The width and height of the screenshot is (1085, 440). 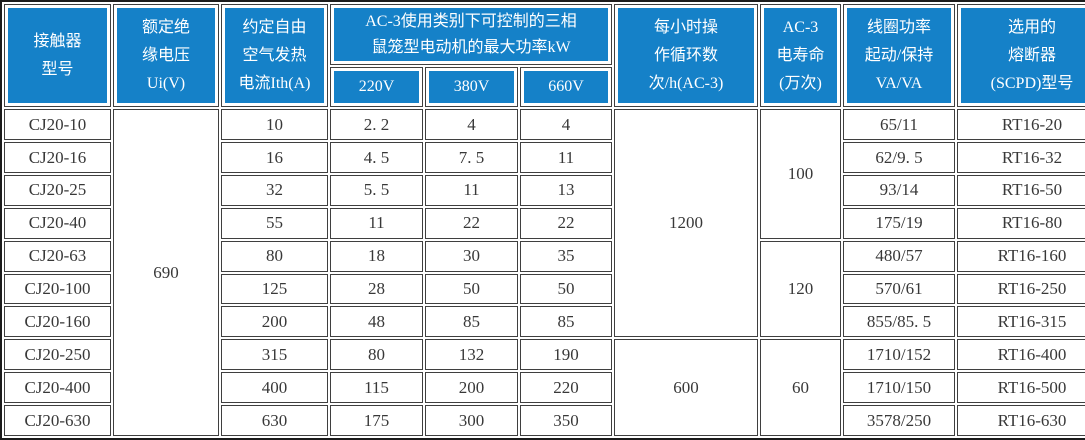 What do you see at coordinates (274, 56) in the screenshot?
I see `header-thermal-current: 约定自由 空气发热 电流Ith(A)` at bounding box center [274, 56].